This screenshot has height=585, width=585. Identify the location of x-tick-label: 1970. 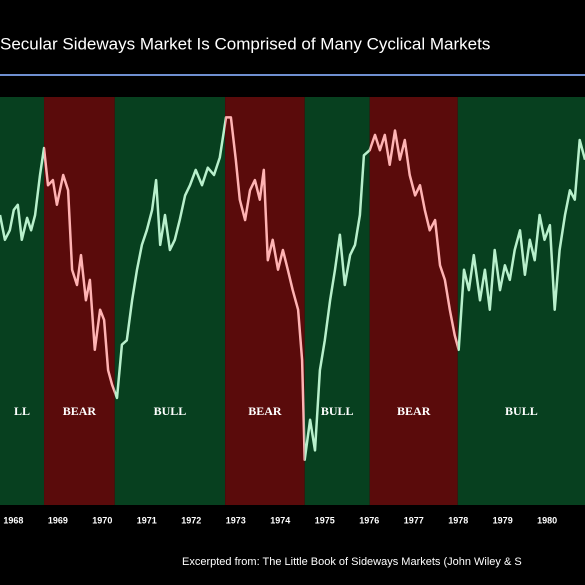
(102, 520).